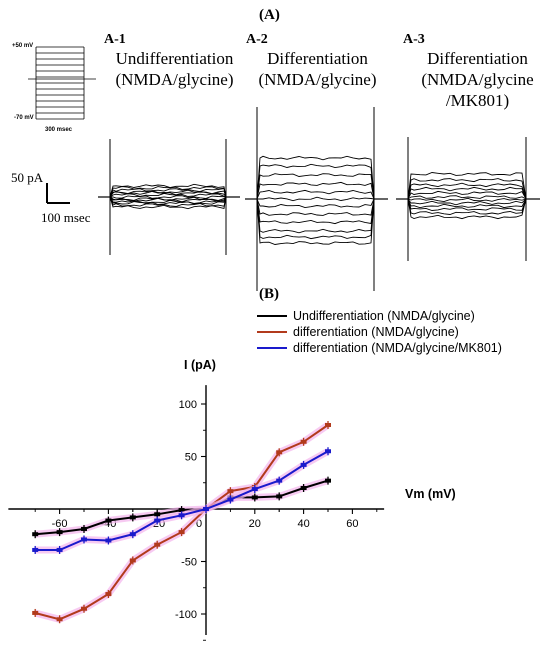 The image size is (550, 646). Describe the element at coordinates (59, 549) in the screenshot. I see `series-mk801-point--60` at that location.